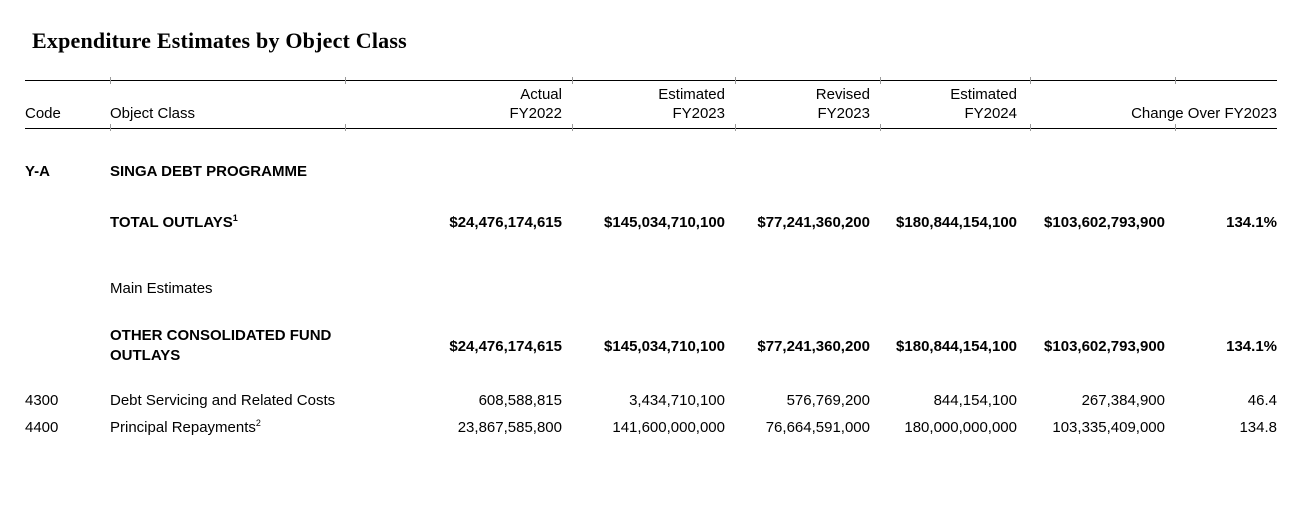 This screenshot has height=525, width=1310. What do you see at coordinates (43, 113) in the screenshot?
I see `column-header-code: Code` at bounding box center [43, 113].